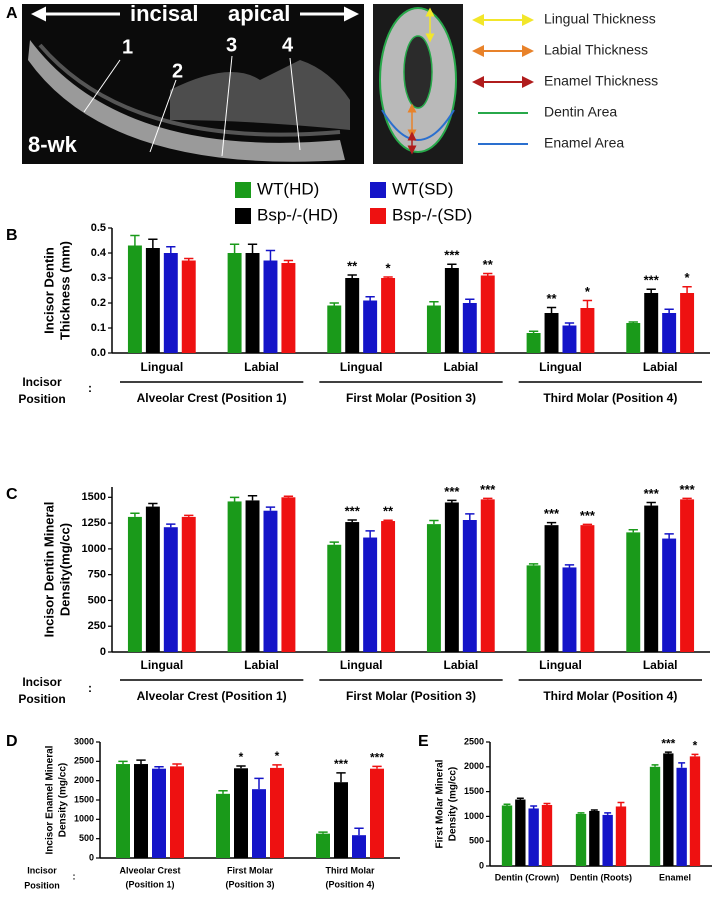 Image resolution: width=720 pixels, height=919 pixels. Describe the element at coordinates (422, 188) in the screenshot. I see `legend-label: WT(SD)` at that location.